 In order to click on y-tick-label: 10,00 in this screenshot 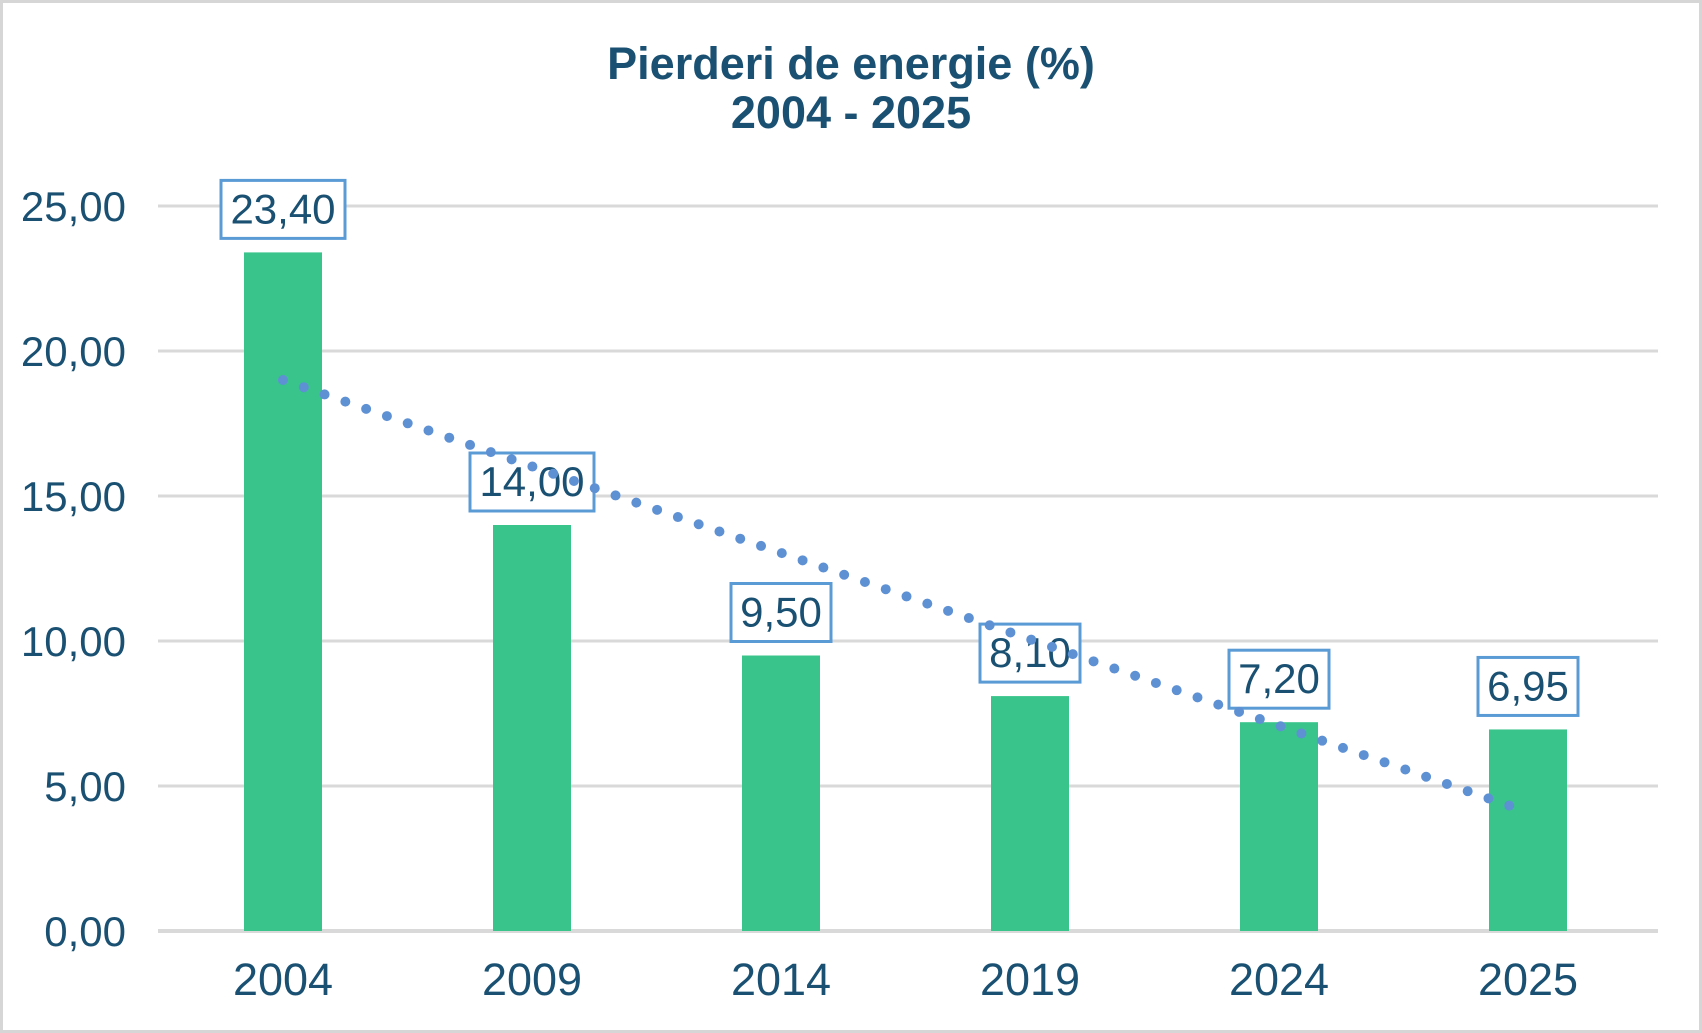, I will do `click(73, 641)`.